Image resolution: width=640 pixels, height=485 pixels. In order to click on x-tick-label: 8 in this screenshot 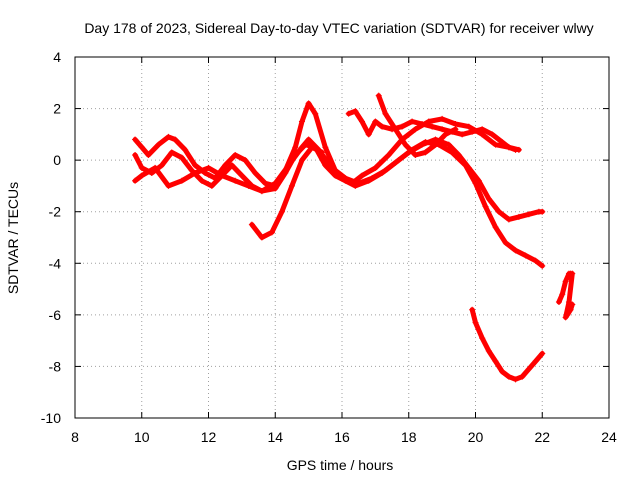, I will do `click(75, 437)`.